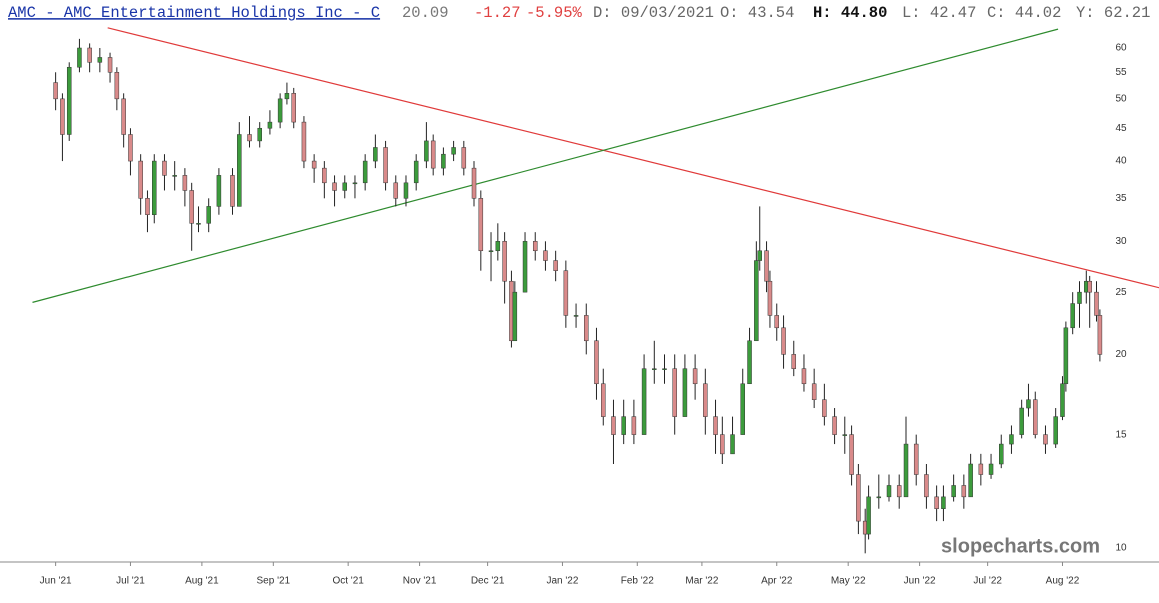  What do you see at coordinates (1024, 13) in the screenshot?
I see `close: C: 44.02` at bounding box center [1024, 13].